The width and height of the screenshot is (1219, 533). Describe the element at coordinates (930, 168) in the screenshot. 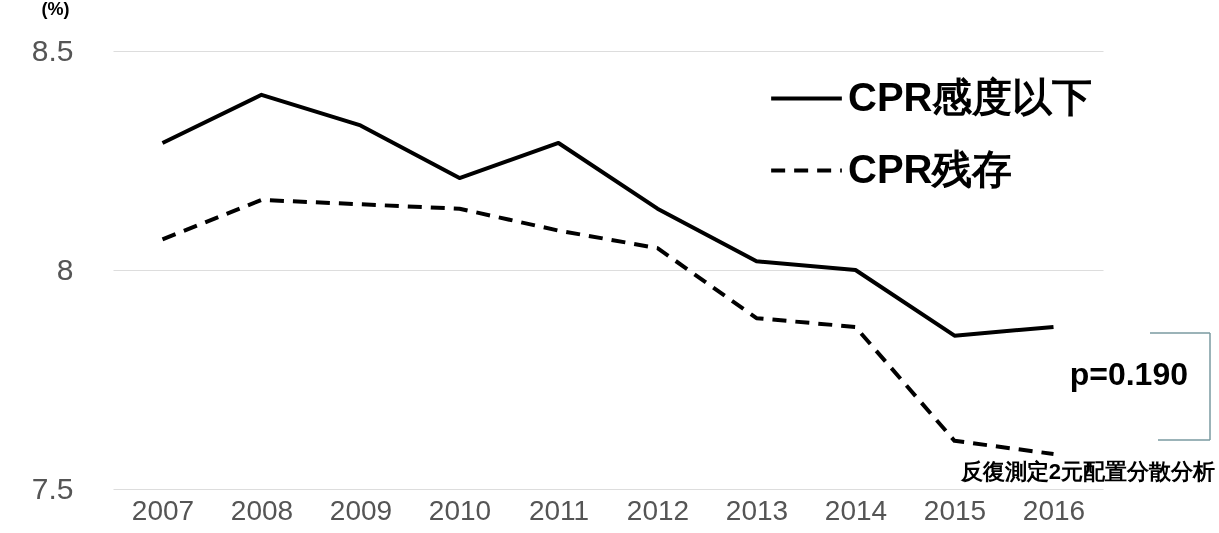

I see `legend-label: CPR残存` at that location.